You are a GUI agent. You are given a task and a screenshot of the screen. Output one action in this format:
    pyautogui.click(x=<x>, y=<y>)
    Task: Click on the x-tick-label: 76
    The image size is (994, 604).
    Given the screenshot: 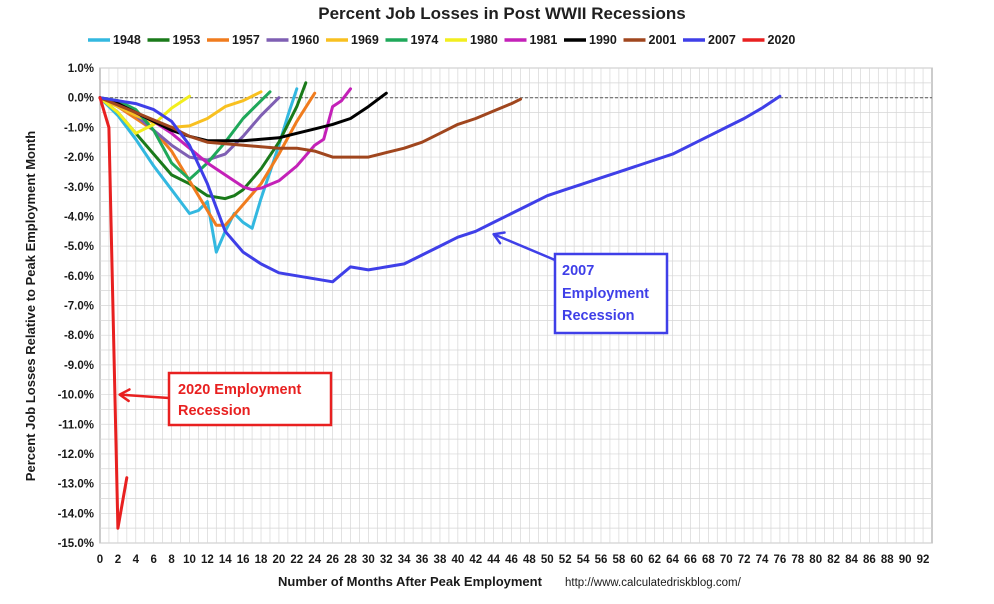 What is the action you would take?
    pyautogui.click(x=780, y=560)
    